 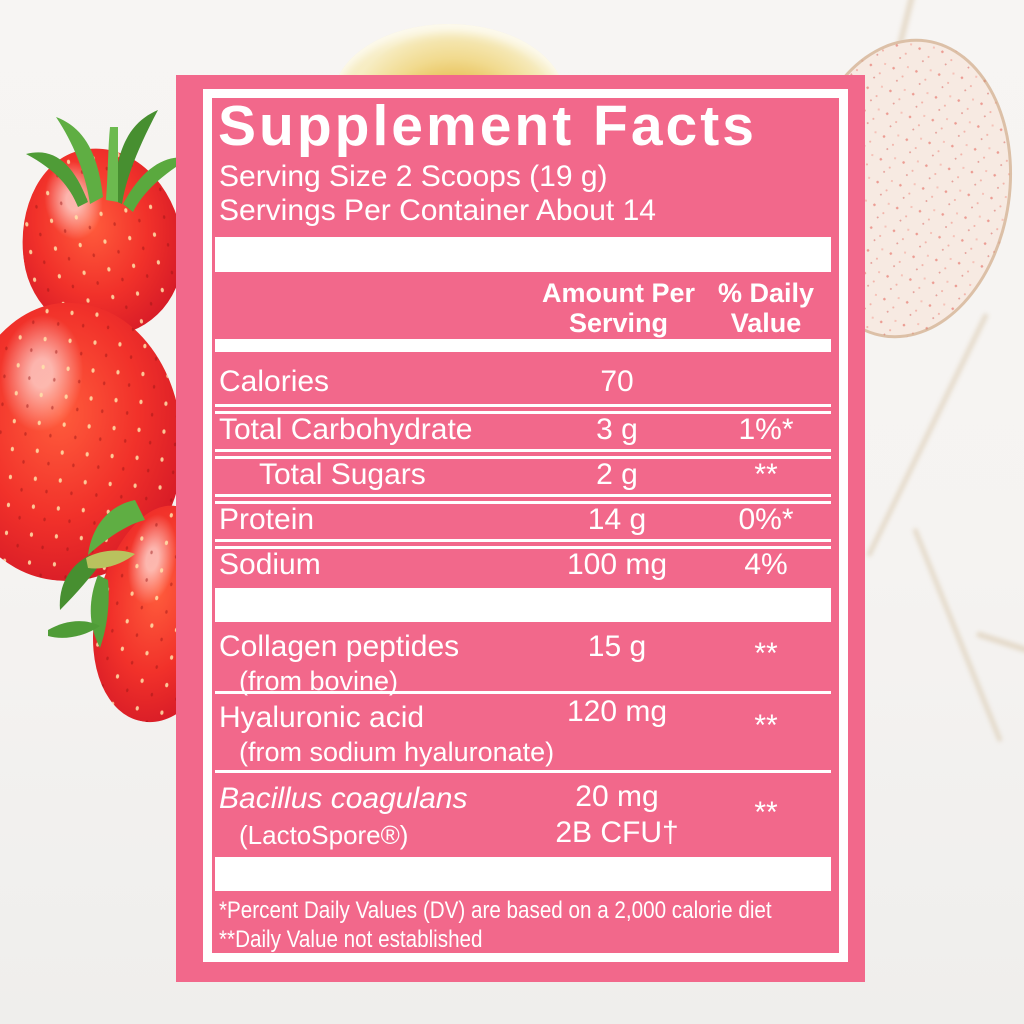 What do you see at coordinates (267, 519) in the screenshot?
I see `nutrient-label: Protein` at bounding box center [267, 519].